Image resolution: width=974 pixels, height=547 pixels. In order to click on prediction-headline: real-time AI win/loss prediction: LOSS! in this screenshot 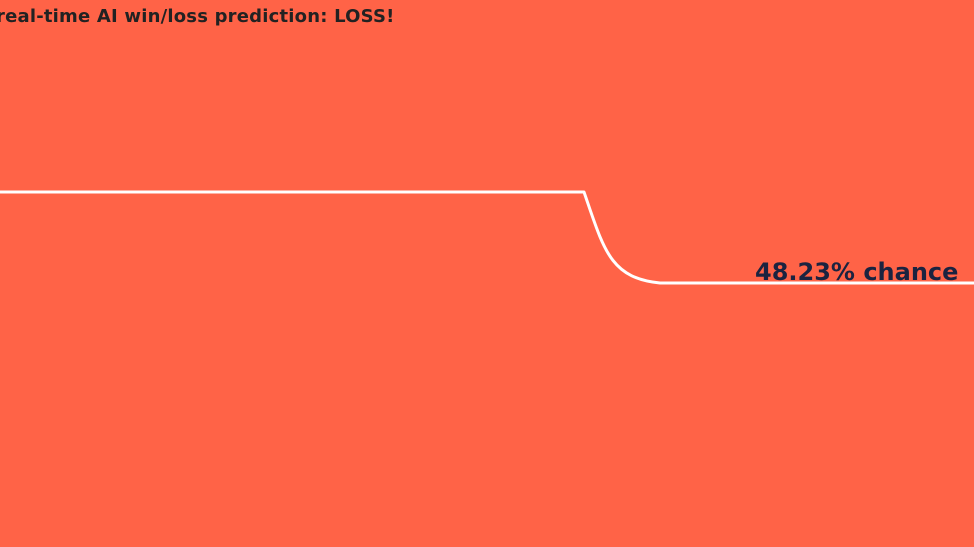, I will do `click(197, 16)`.